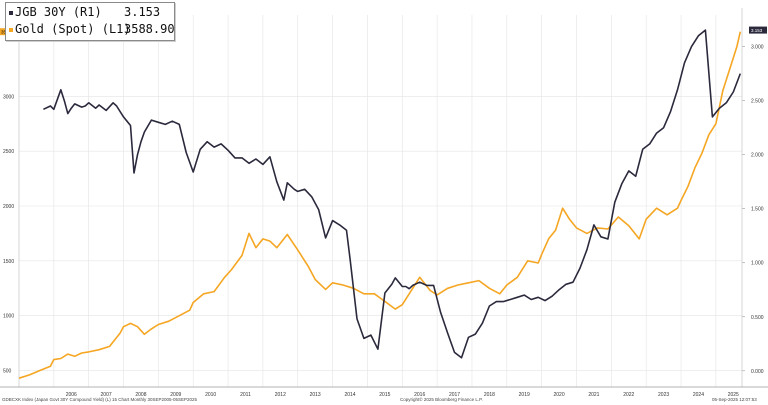  Describe the element at coordinates (8, 262) in the screenshot. I see `y-left-tick-label: 1500` at that location.